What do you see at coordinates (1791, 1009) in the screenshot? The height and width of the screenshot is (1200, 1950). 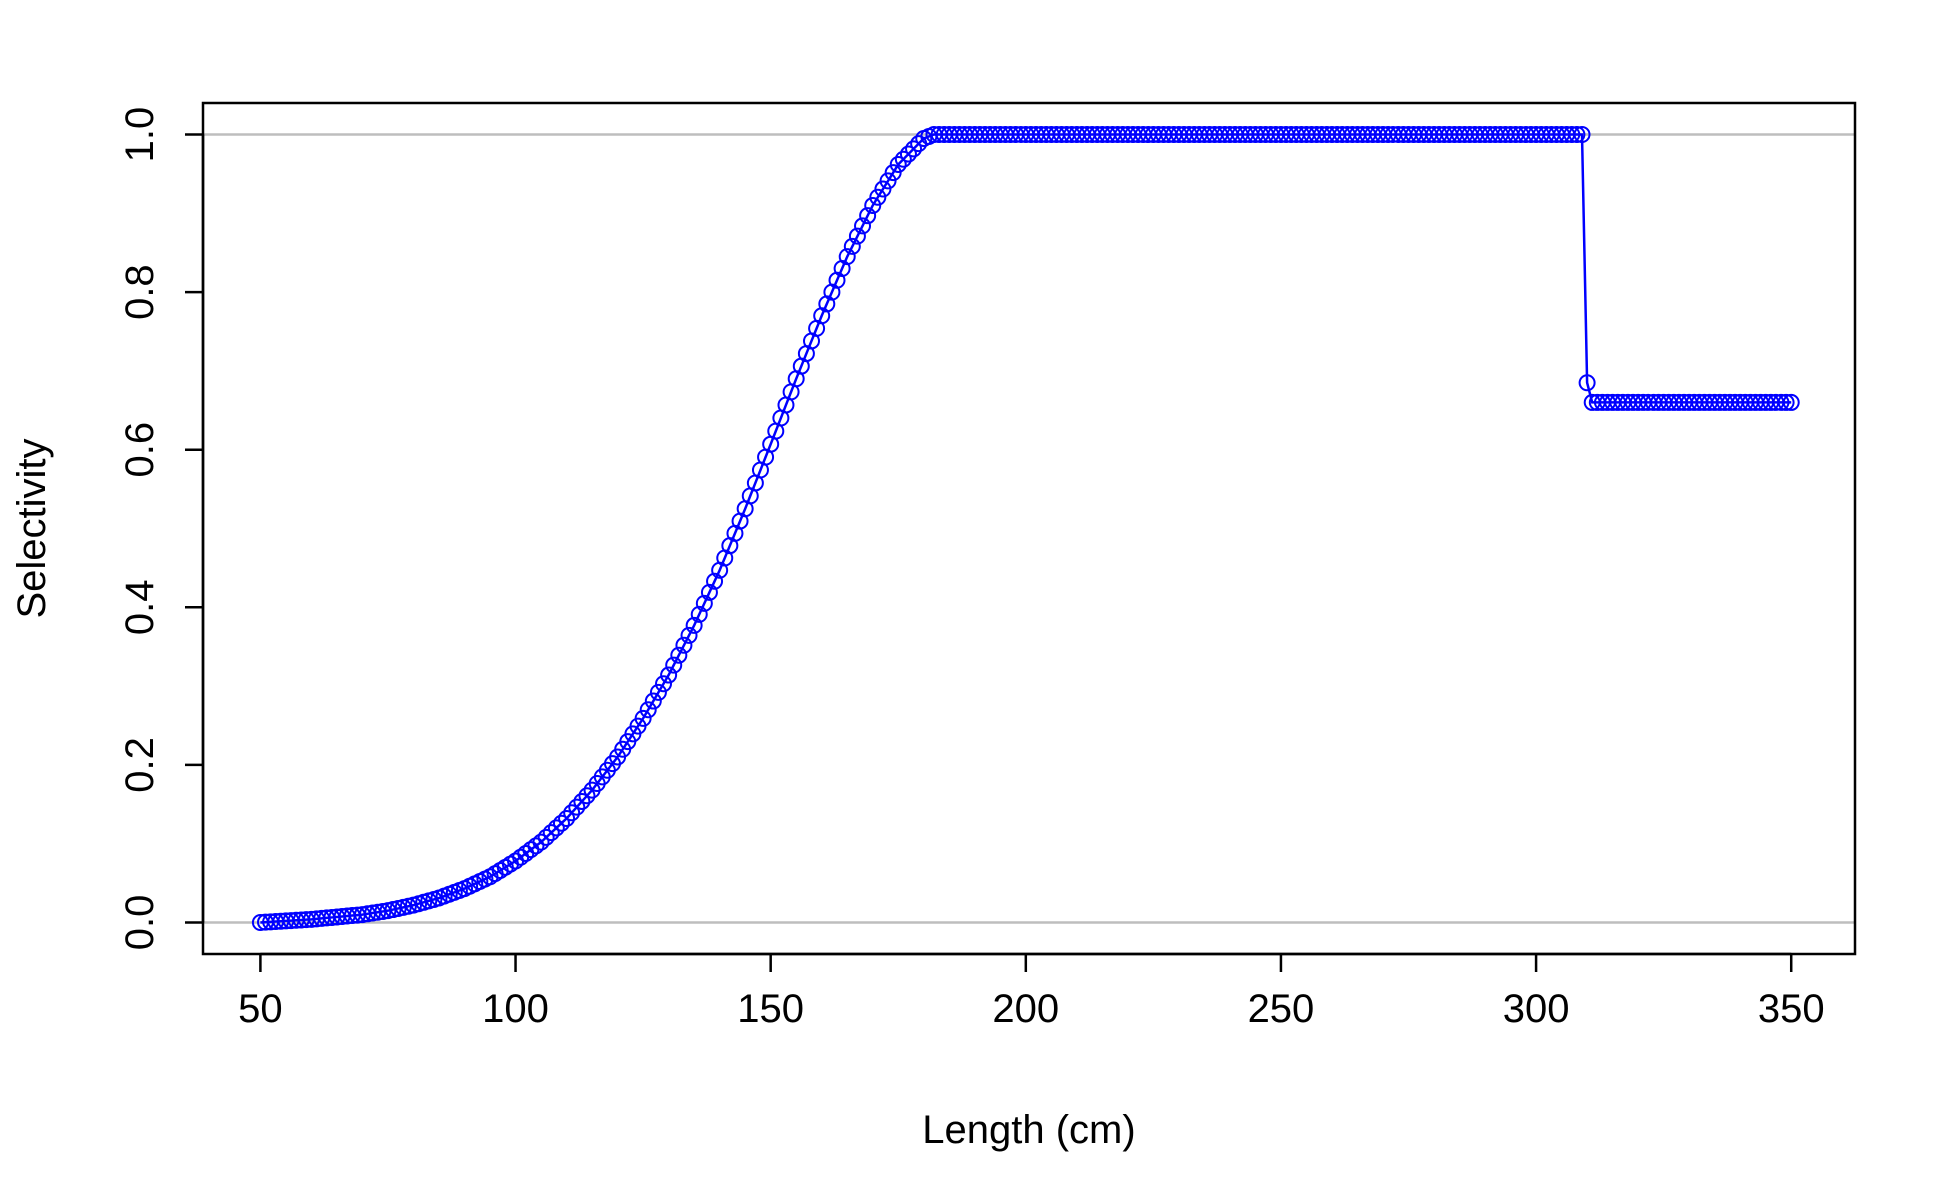 I see `x-tick-label: 350` at bounding box center [1791, 1009].